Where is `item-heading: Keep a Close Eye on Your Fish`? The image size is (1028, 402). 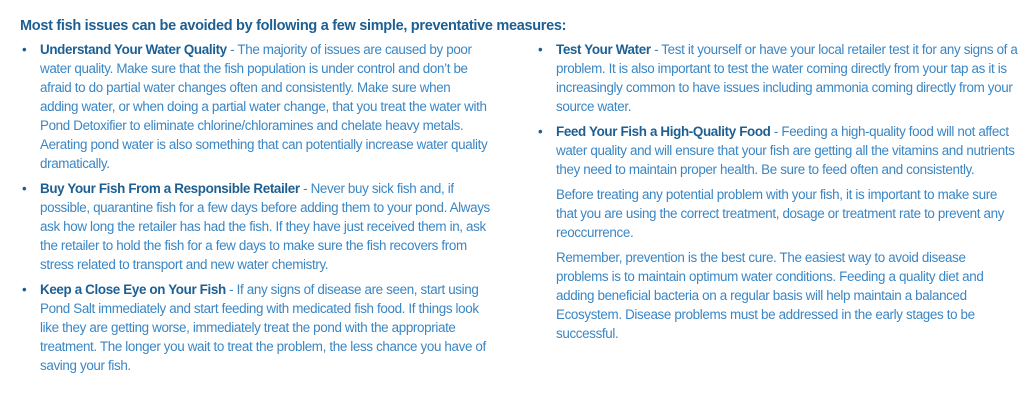 item-heading: Keep a Close Eye on Your Fish is located at coordinates (133, 289).